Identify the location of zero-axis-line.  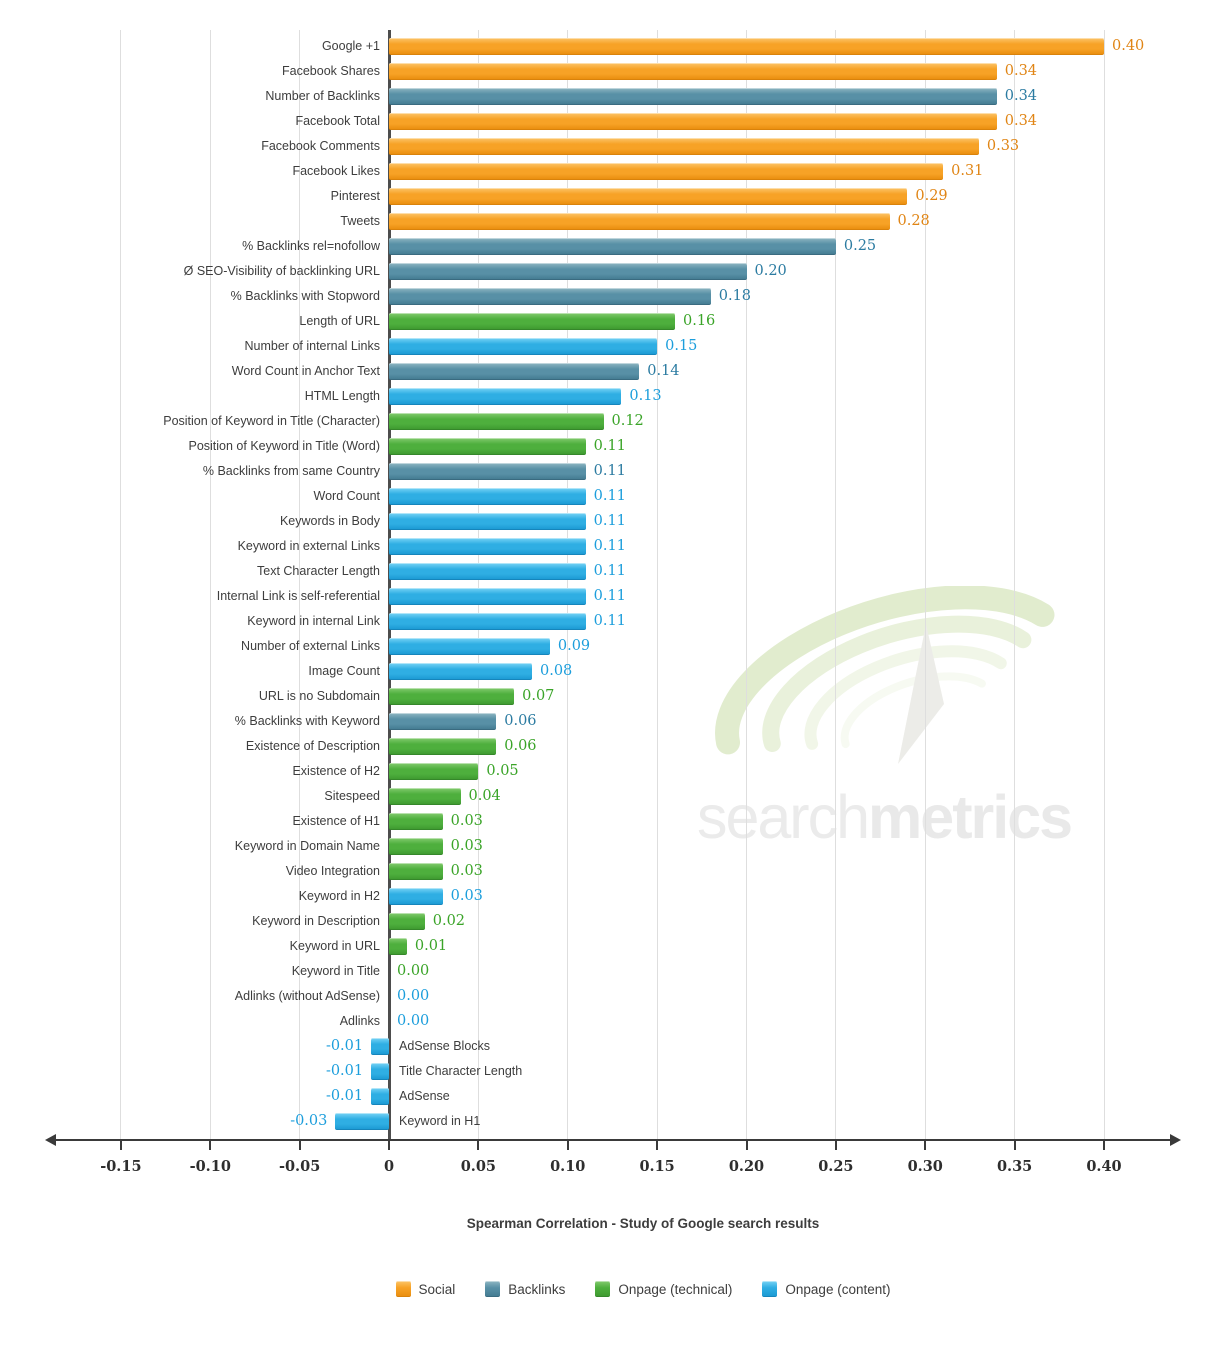
(389, 584).